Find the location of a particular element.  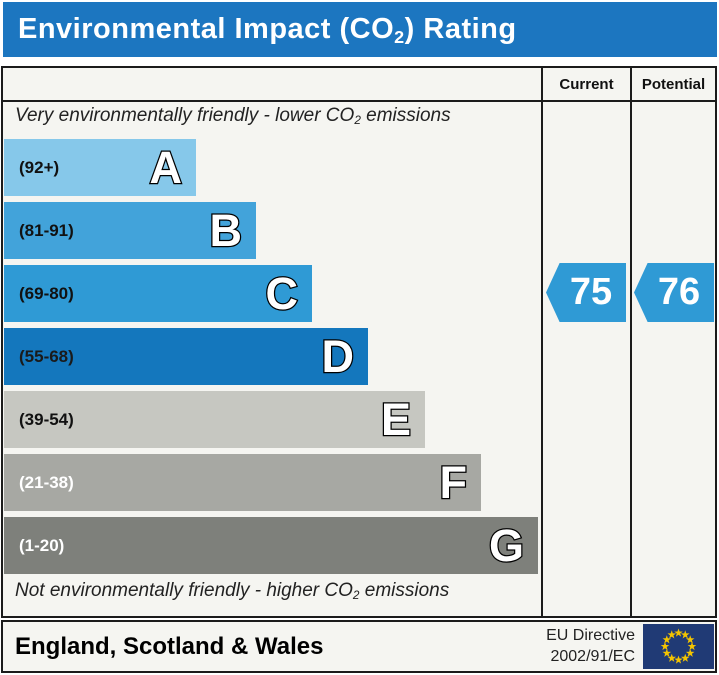

band-row-G: (1-20) G is located at coordinates (271, 545).